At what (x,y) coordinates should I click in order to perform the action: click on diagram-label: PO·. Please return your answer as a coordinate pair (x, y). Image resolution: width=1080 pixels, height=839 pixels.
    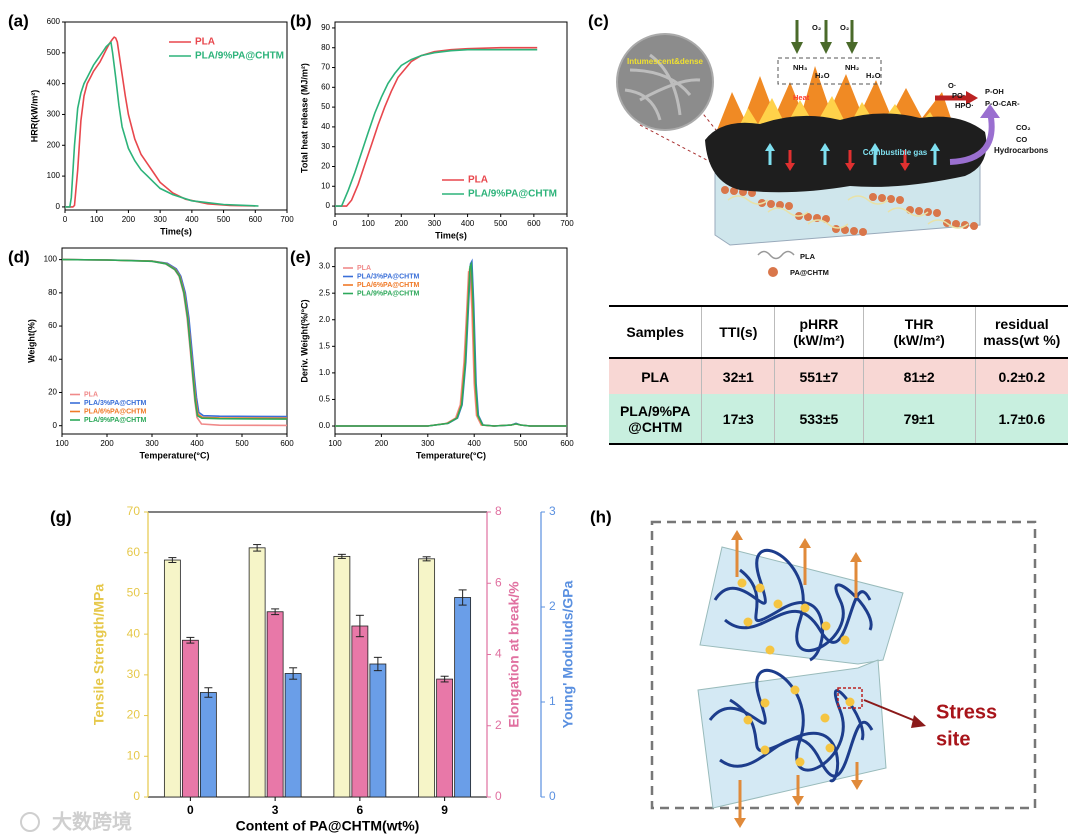
    Looking at the image, I should click on (958, 95).